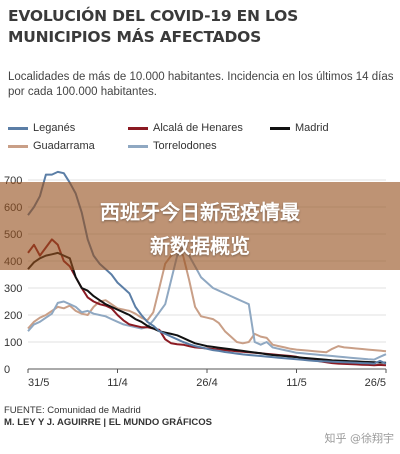  What do you see at coordinates (38, 383) in the screenshot?
I see `x-tick-label-0: 31/5` at bounding box center [38, 383].